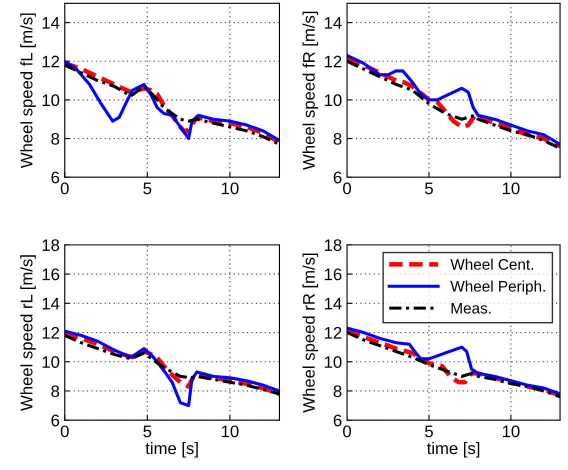 The image size is (568, 470). Describe the element at coordinates (172, 369) in the screenshot. I see `line-series` at that location.